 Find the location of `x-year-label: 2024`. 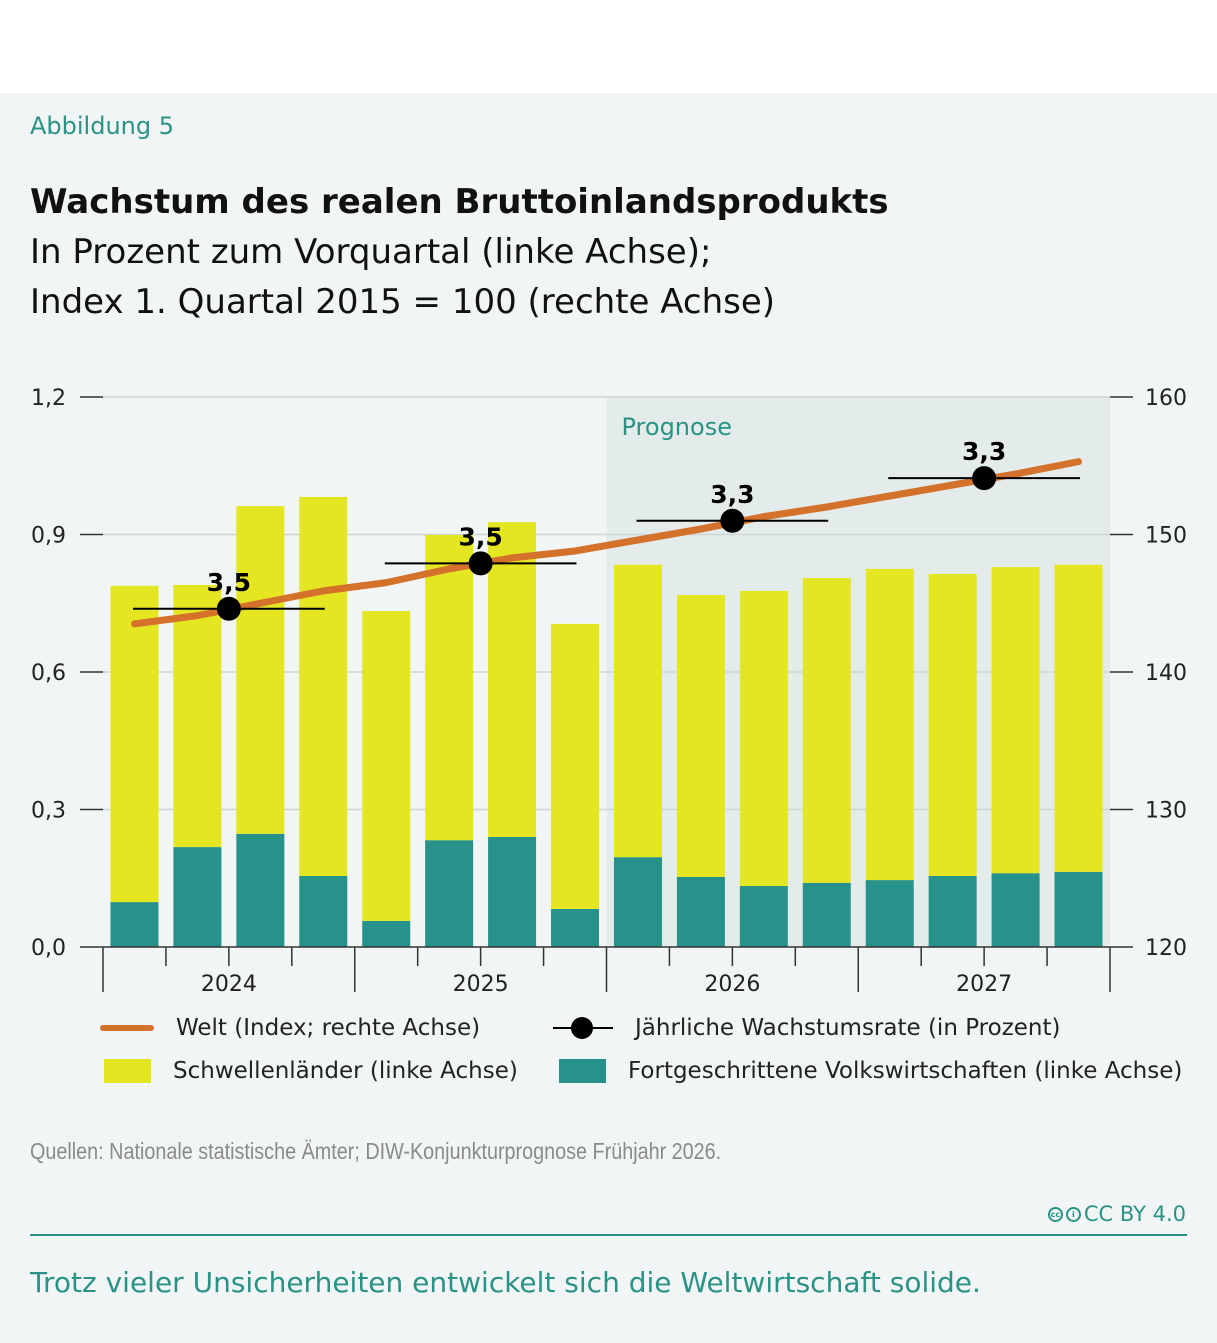

x-year-label: 2024 is located at coordinates (229, 984).